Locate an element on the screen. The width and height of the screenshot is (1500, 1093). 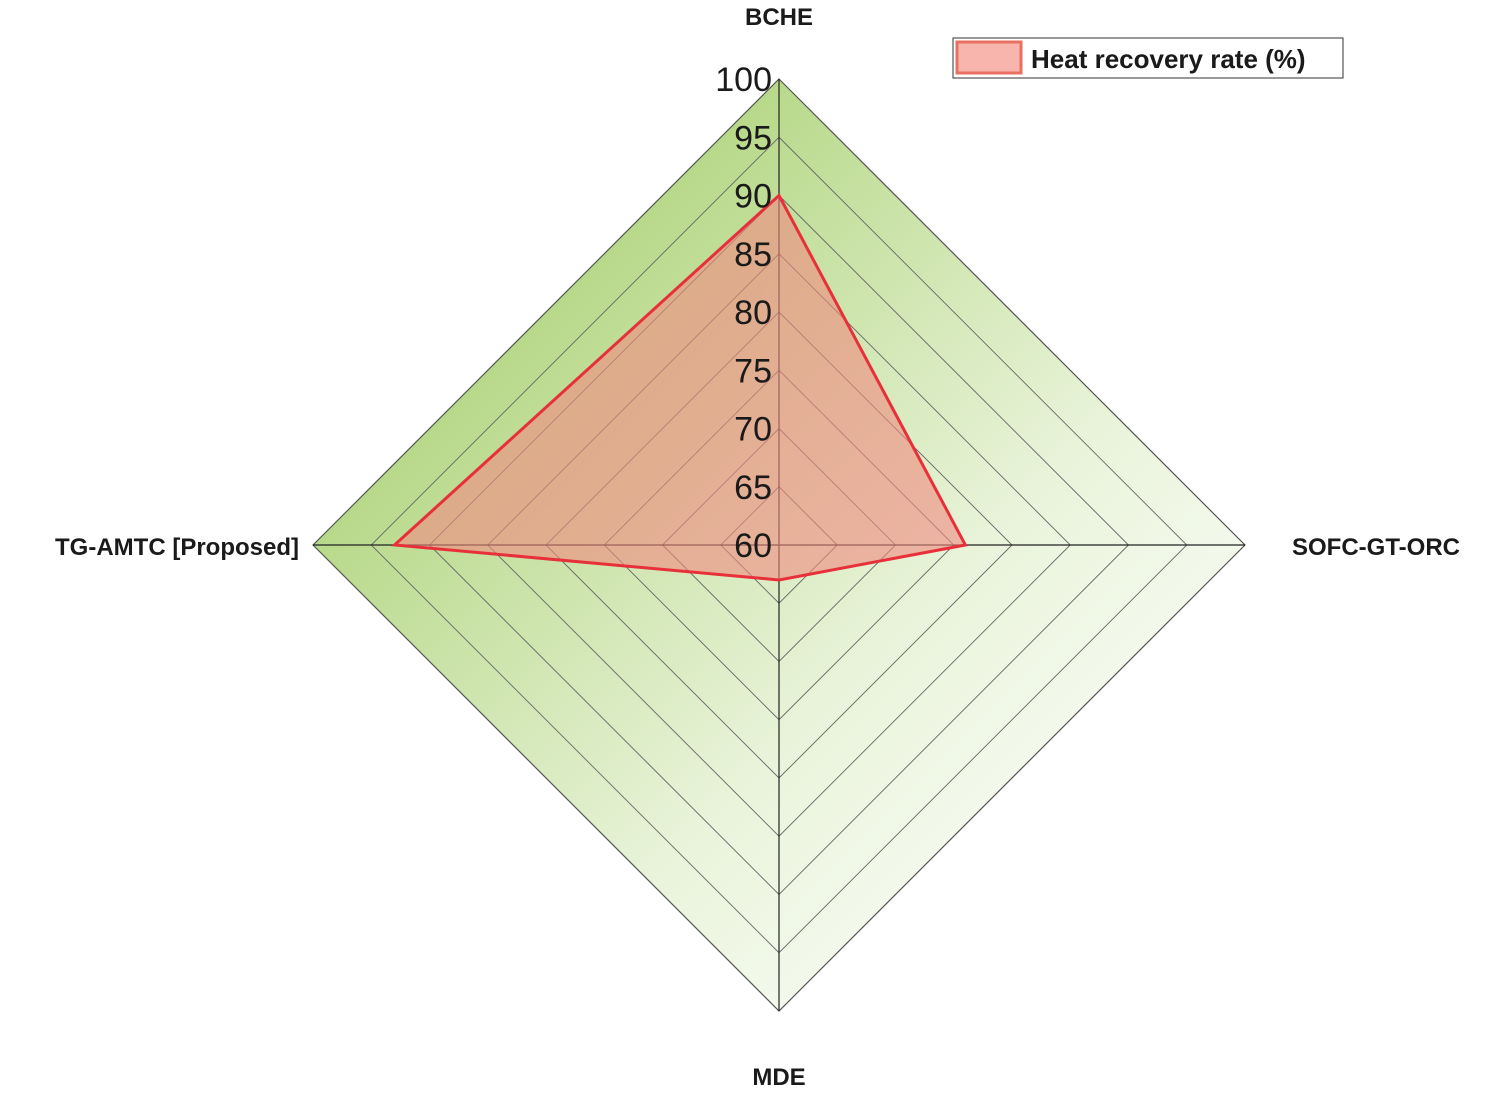
tick-label: 90 is located at coordinates (753, 197).